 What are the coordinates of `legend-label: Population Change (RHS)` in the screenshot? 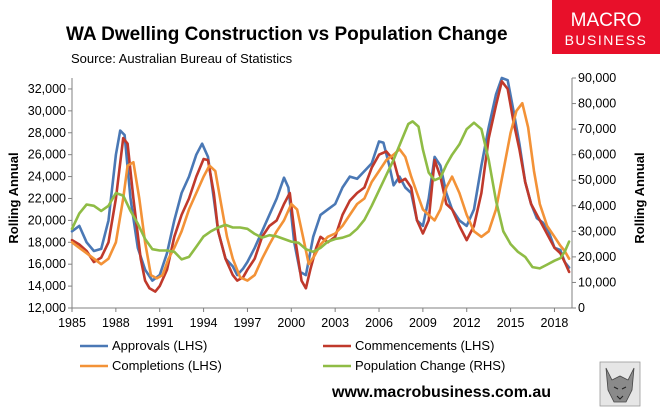 It's located at (430, 365).